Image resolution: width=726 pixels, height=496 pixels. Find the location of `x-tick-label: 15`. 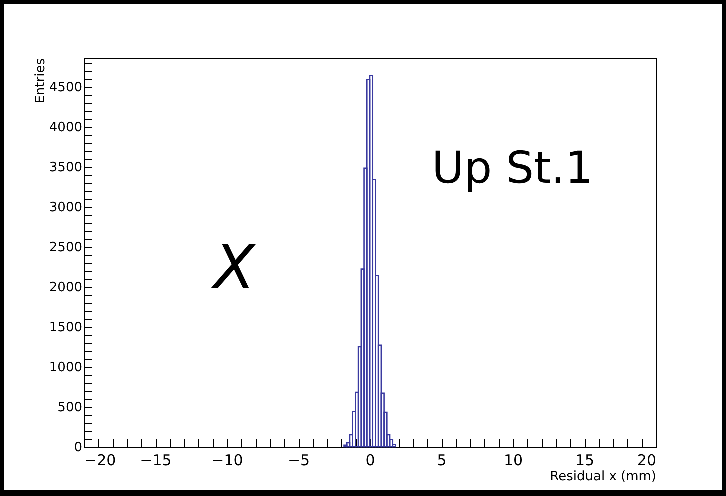

x-tick-label: 15 is located at coordinates (585, 461).